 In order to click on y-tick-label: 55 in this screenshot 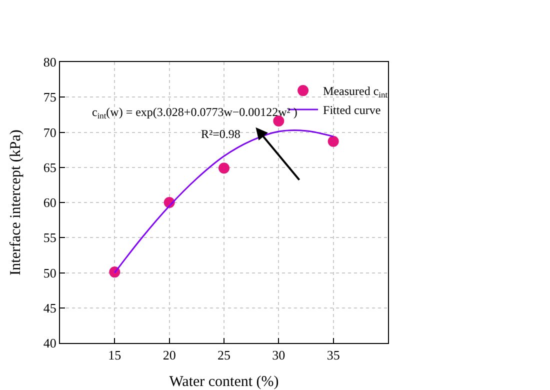, I will do `click(49, 238)`.